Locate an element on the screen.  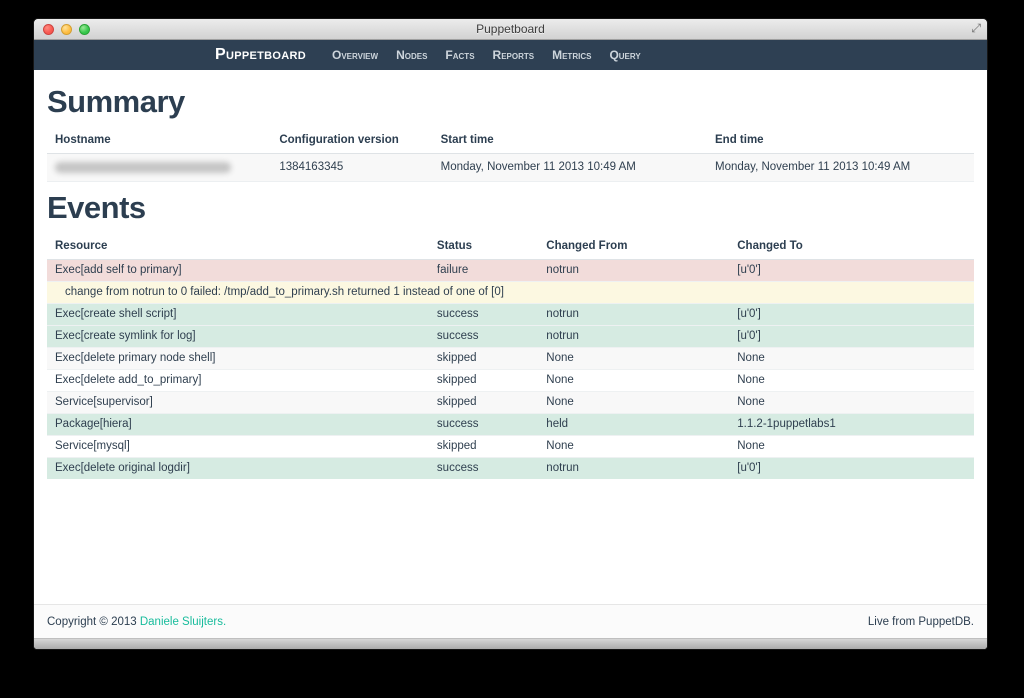
summary-hostname is located at coordinates (159, 167).